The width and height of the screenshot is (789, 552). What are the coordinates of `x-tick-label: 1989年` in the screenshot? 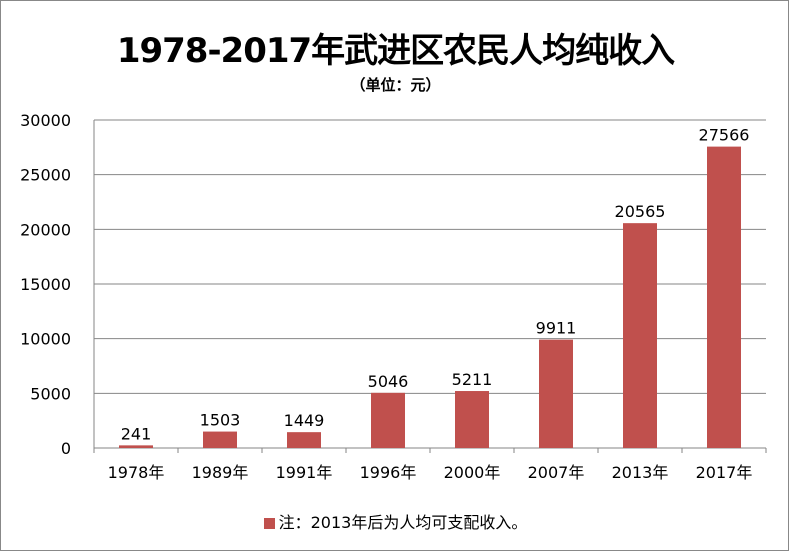 It's located at (220, 472).